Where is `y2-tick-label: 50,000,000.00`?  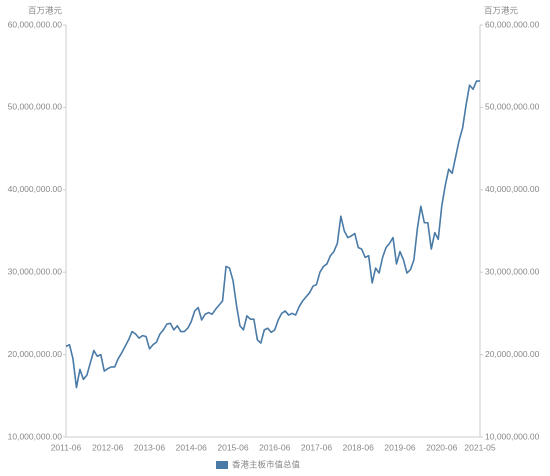 y2-tick-label: 50,000,000.00 is located at coordinates (512, 107).